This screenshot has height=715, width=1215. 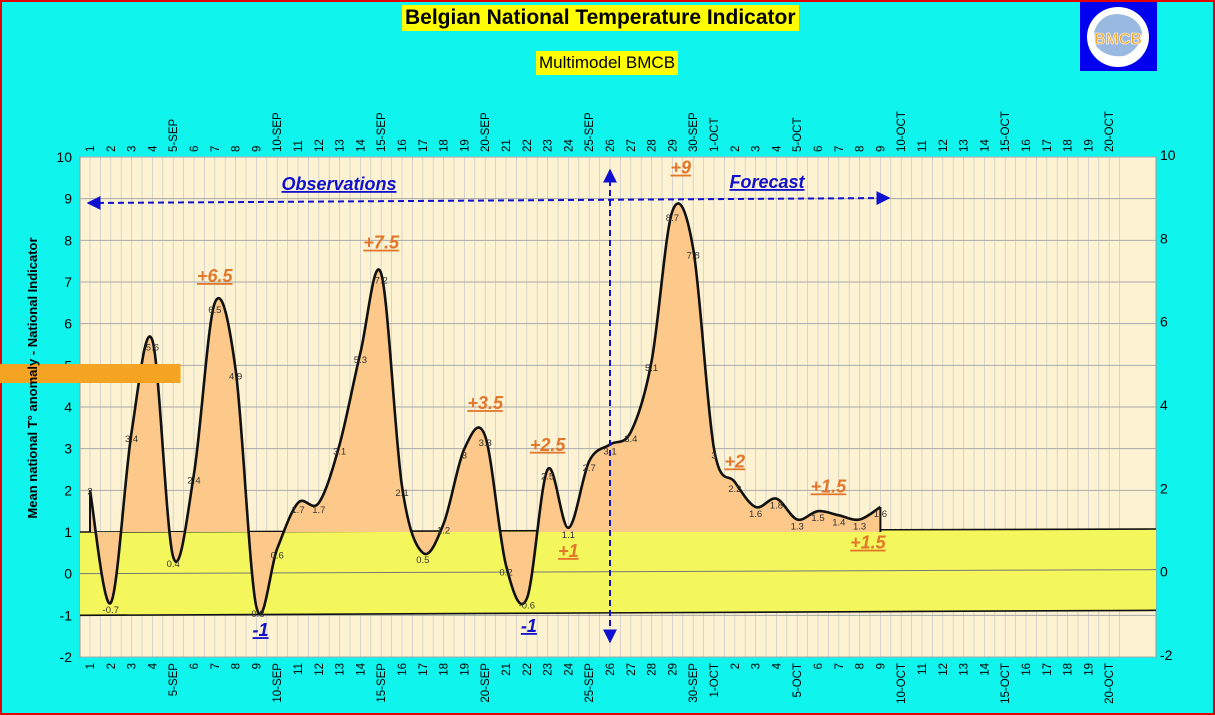 I want to click on data-label: 5.3, so click(x=360, y=360).